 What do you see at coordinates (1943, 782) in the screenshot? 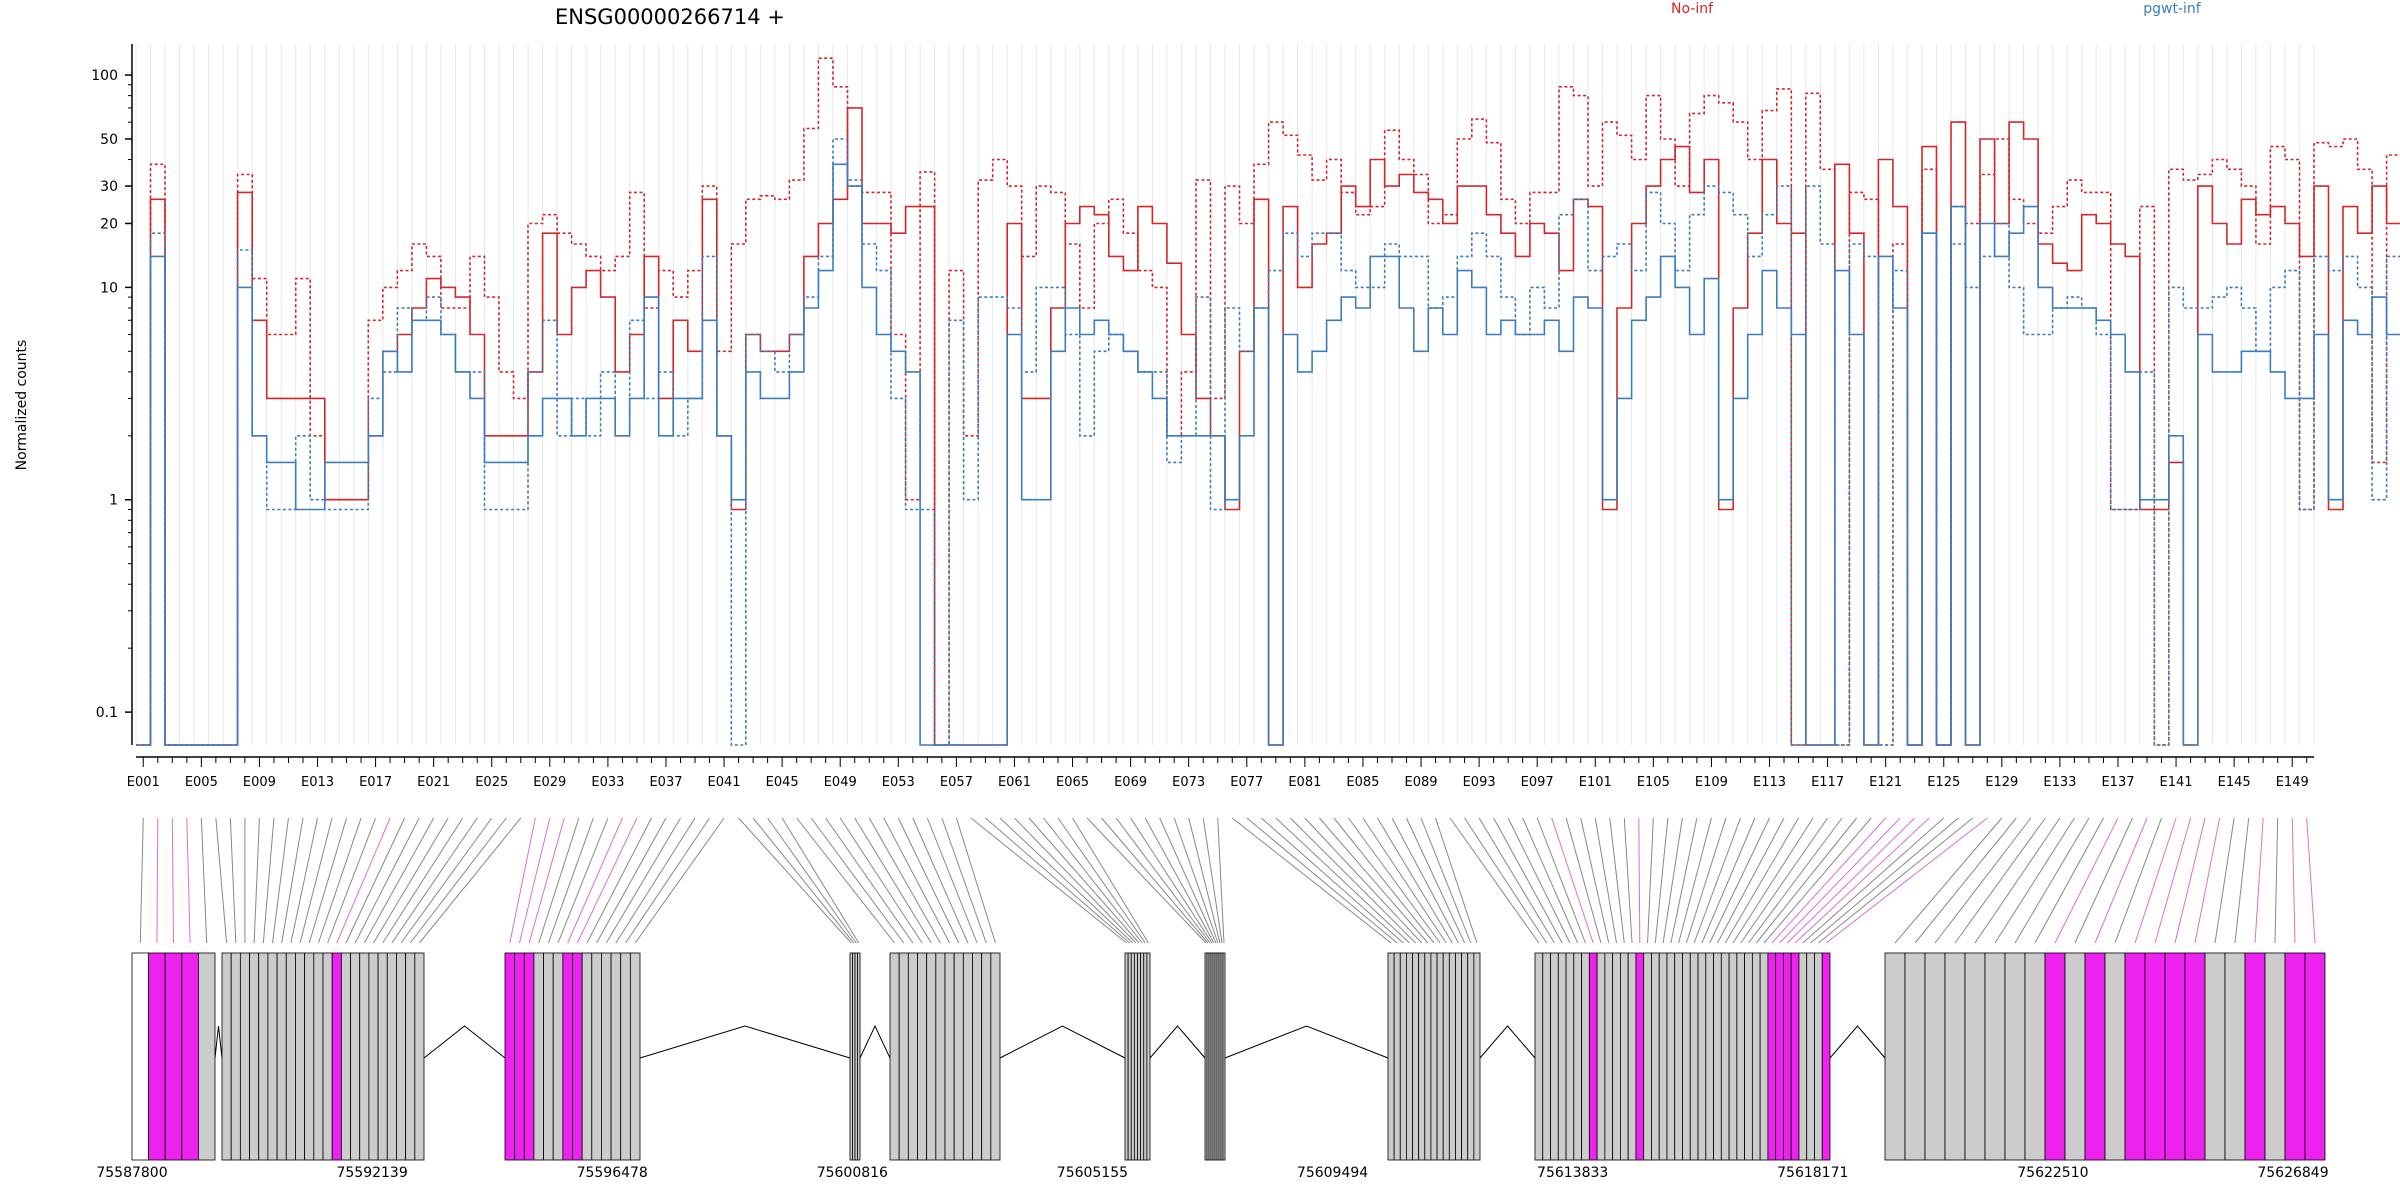
I see `exon-tick-label: E125` at bounding box center [1943, 782].